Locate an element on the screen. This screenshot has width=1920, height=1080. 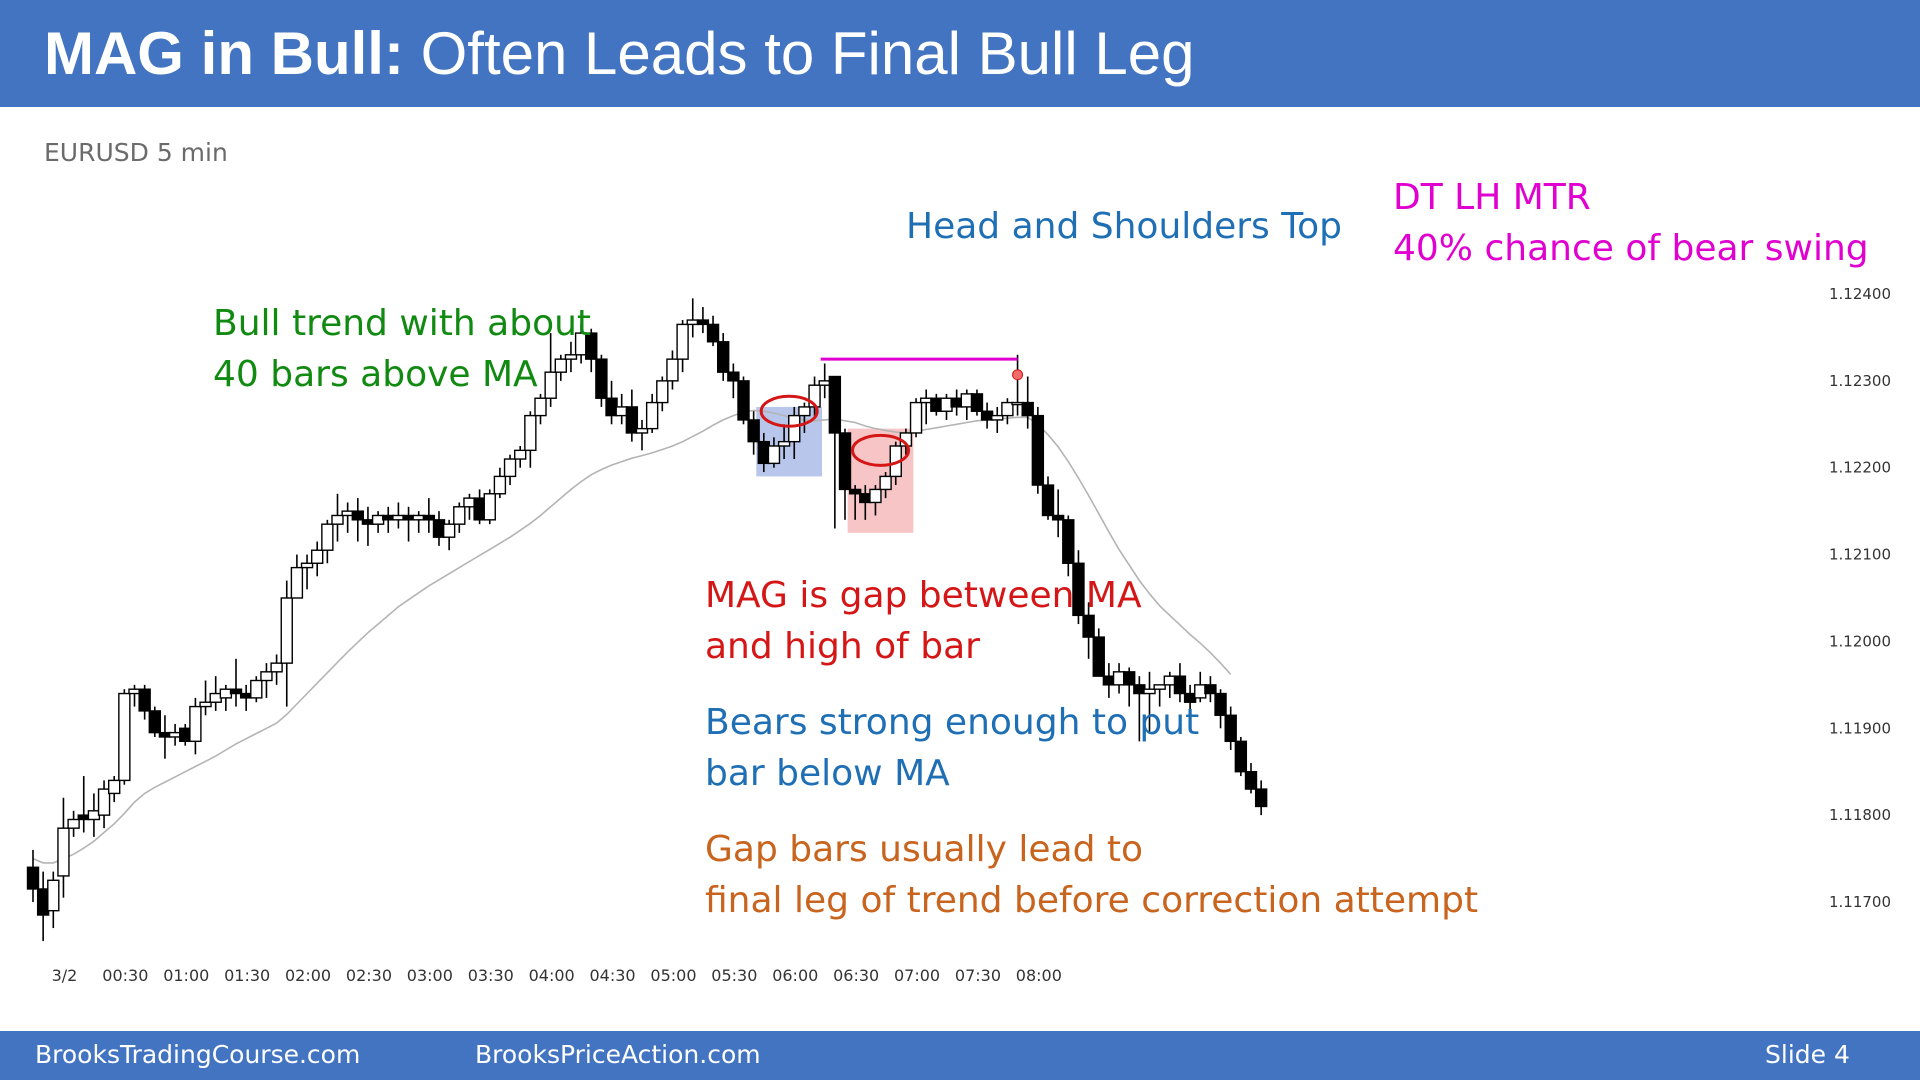
bull-trend-annotation: Bull trend with about 40 bars above MA is located at coordinates (402, 349).